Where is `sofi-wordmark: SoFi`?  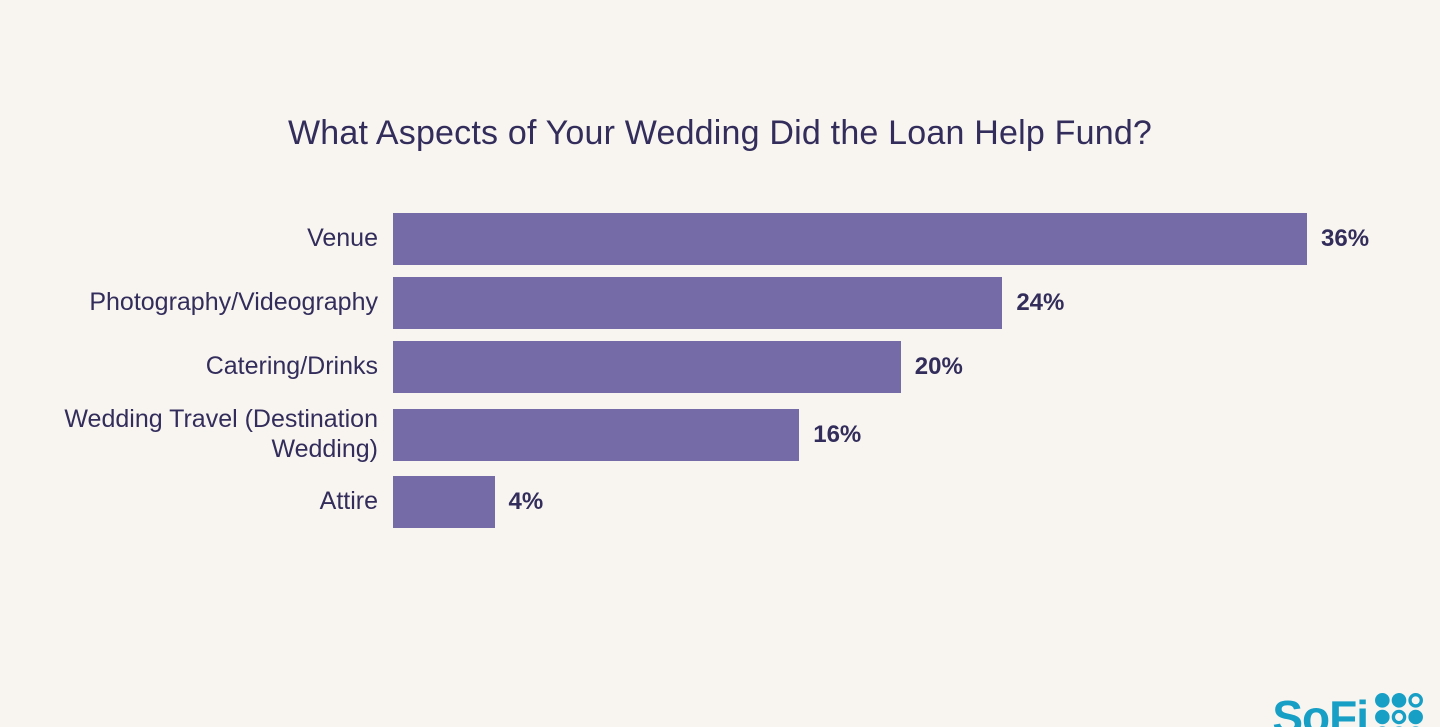
sofi-wordmark: SoFi is located at coordinates (1320, 709).